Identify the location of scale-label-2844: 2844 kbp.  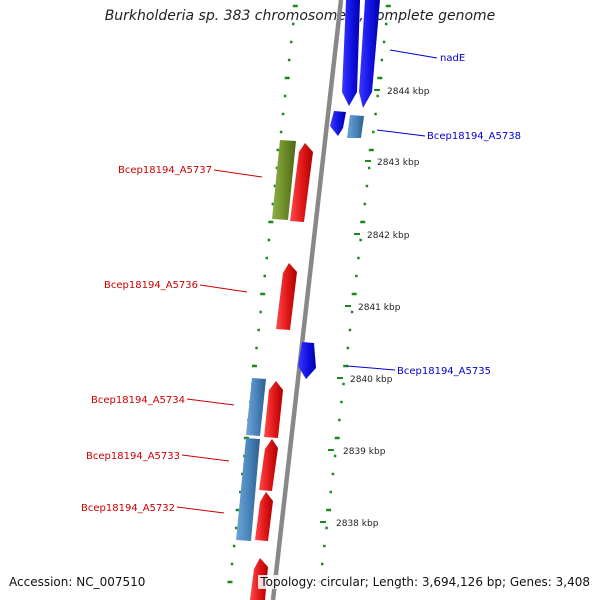
(408, 92).